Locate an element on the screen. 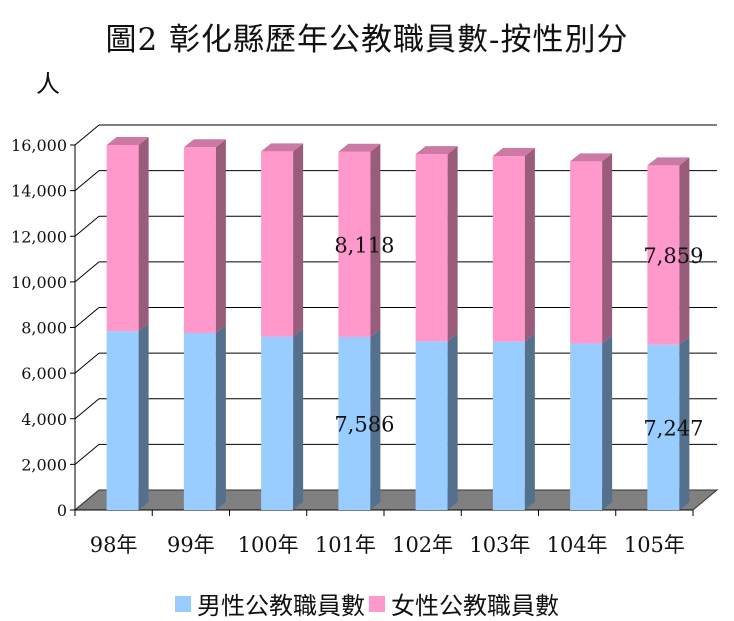 This screenshot has height=621, width=734. legend-label-male: 男性公教職員數 is located at coordinates (281, 606).